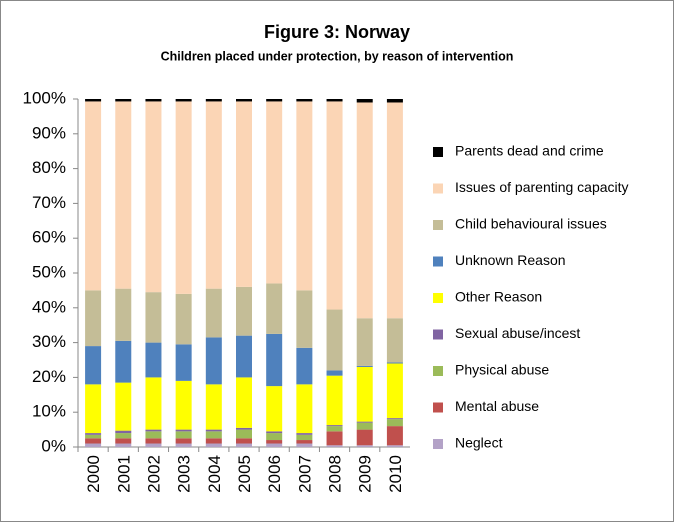 Image resolution: width=674 pixels, height=522 pixels. What do you see at coordinates (517, 333) in the screenshot?
I see `legend-label: Sexual abuse/incest` at bounding box center [517, 333].